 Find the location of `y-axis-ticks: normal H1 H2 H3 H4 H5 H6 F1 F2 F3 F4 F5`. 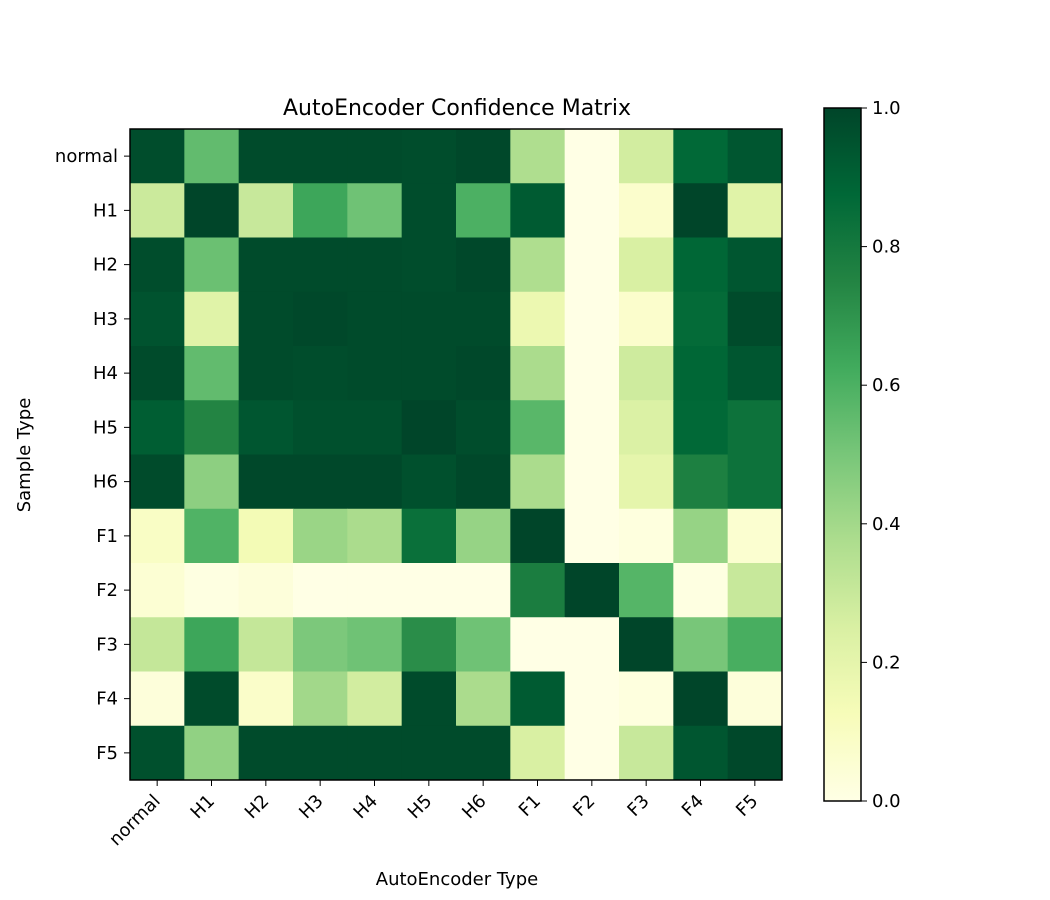

y-axis-ticks: normal H1 H2 H3 H4 H5 H6 F1 F2 F3 F4 F5 is located at coordinates (92, 455).